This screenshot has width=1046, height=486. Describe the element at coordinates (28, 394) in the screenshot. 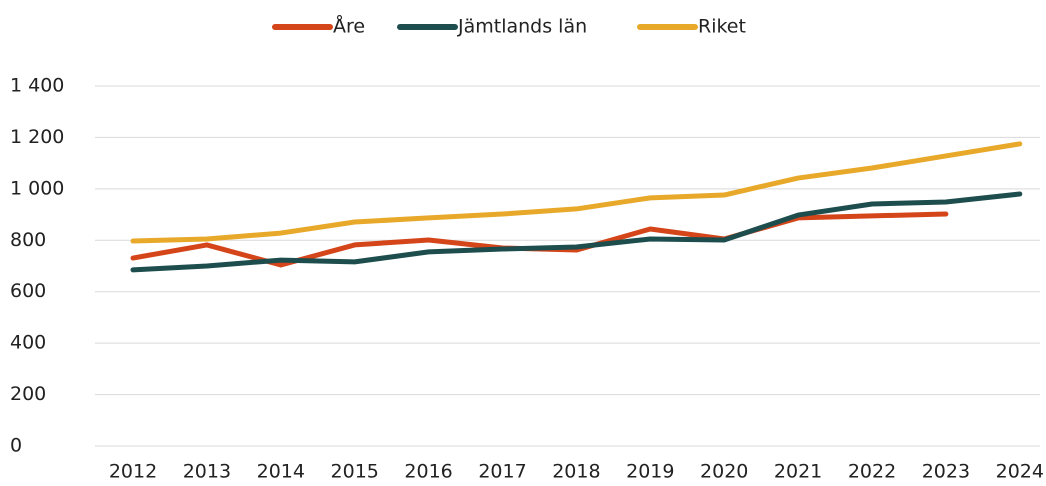

I see `y-tick-label: 200` at that location.